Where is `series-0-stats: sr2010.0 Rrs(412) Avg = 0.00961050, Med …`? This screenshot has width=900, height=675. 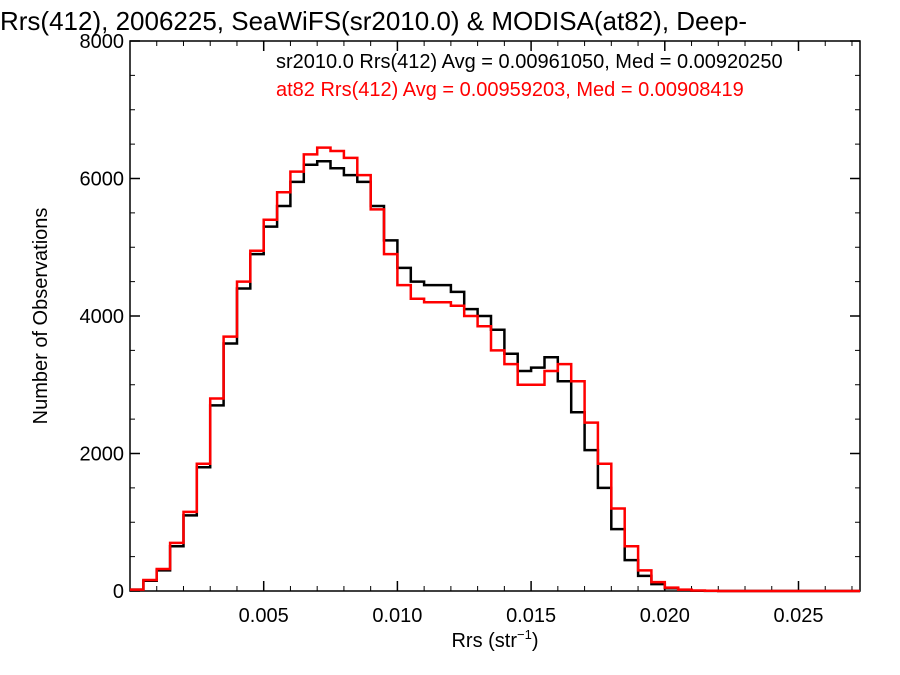
series-0-stats: sr2010.0 Rrs(412) Avg = 0.00961050, Med … is located at coordinates (529, 62).